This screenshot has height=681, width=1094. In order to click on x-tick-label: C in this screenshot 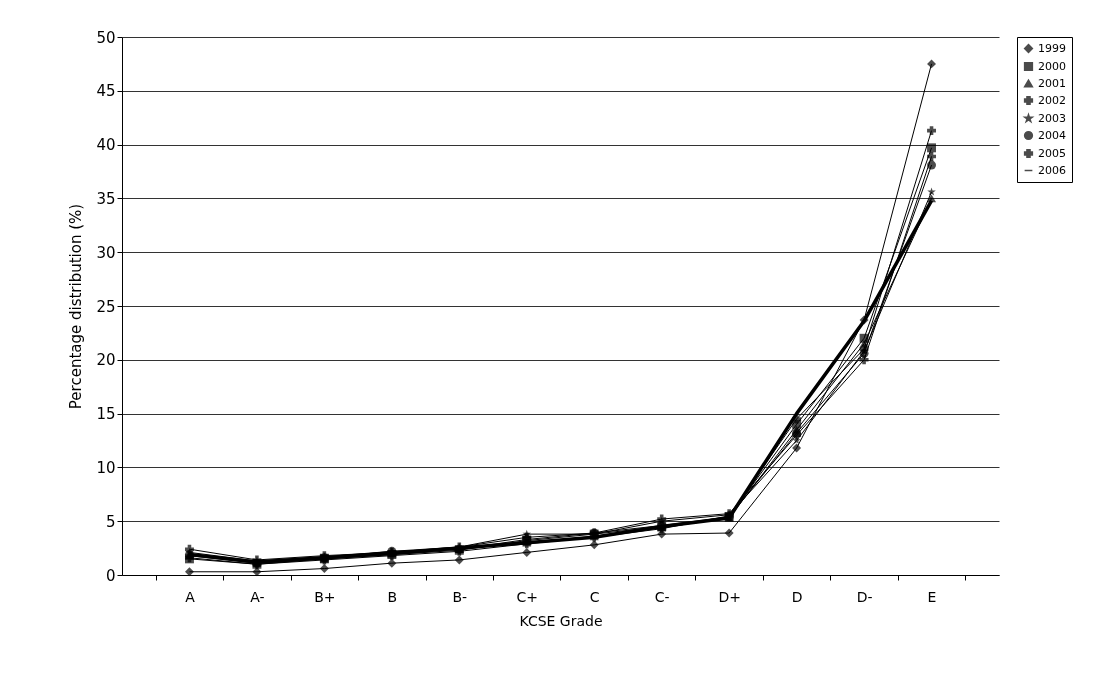, I will do `click(594, 596)`.